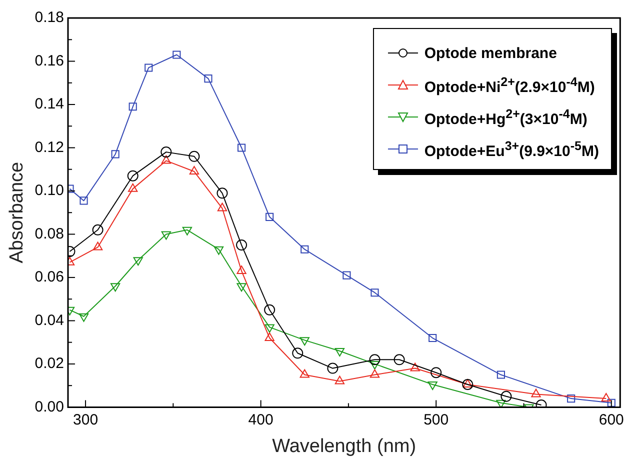 This screenshot has width=628, height=460. What do you see at coordinates (49, 363) in the screenshot?
I see `y-tick-label: 0.02` at bounding box center [49, 363].